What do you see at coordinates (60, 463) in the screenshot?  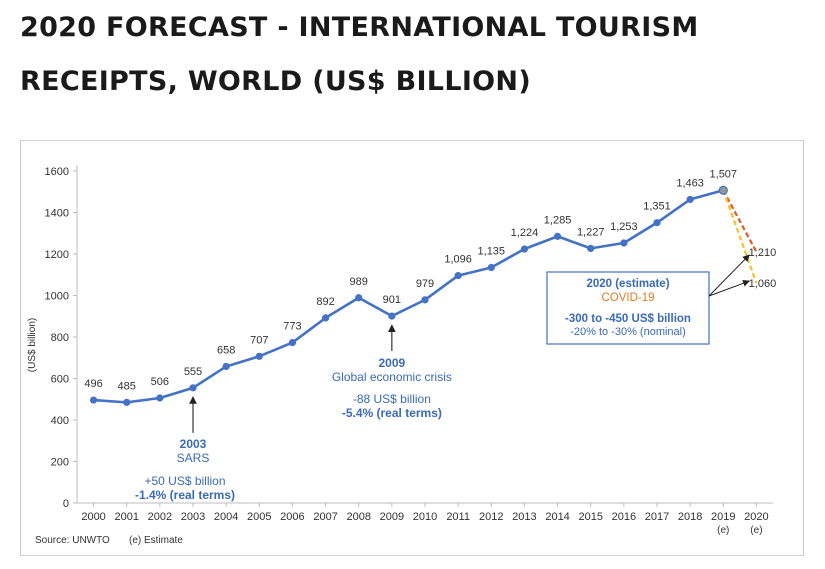 I see `y-tick-label: 200` at bounding box center [60, 463].